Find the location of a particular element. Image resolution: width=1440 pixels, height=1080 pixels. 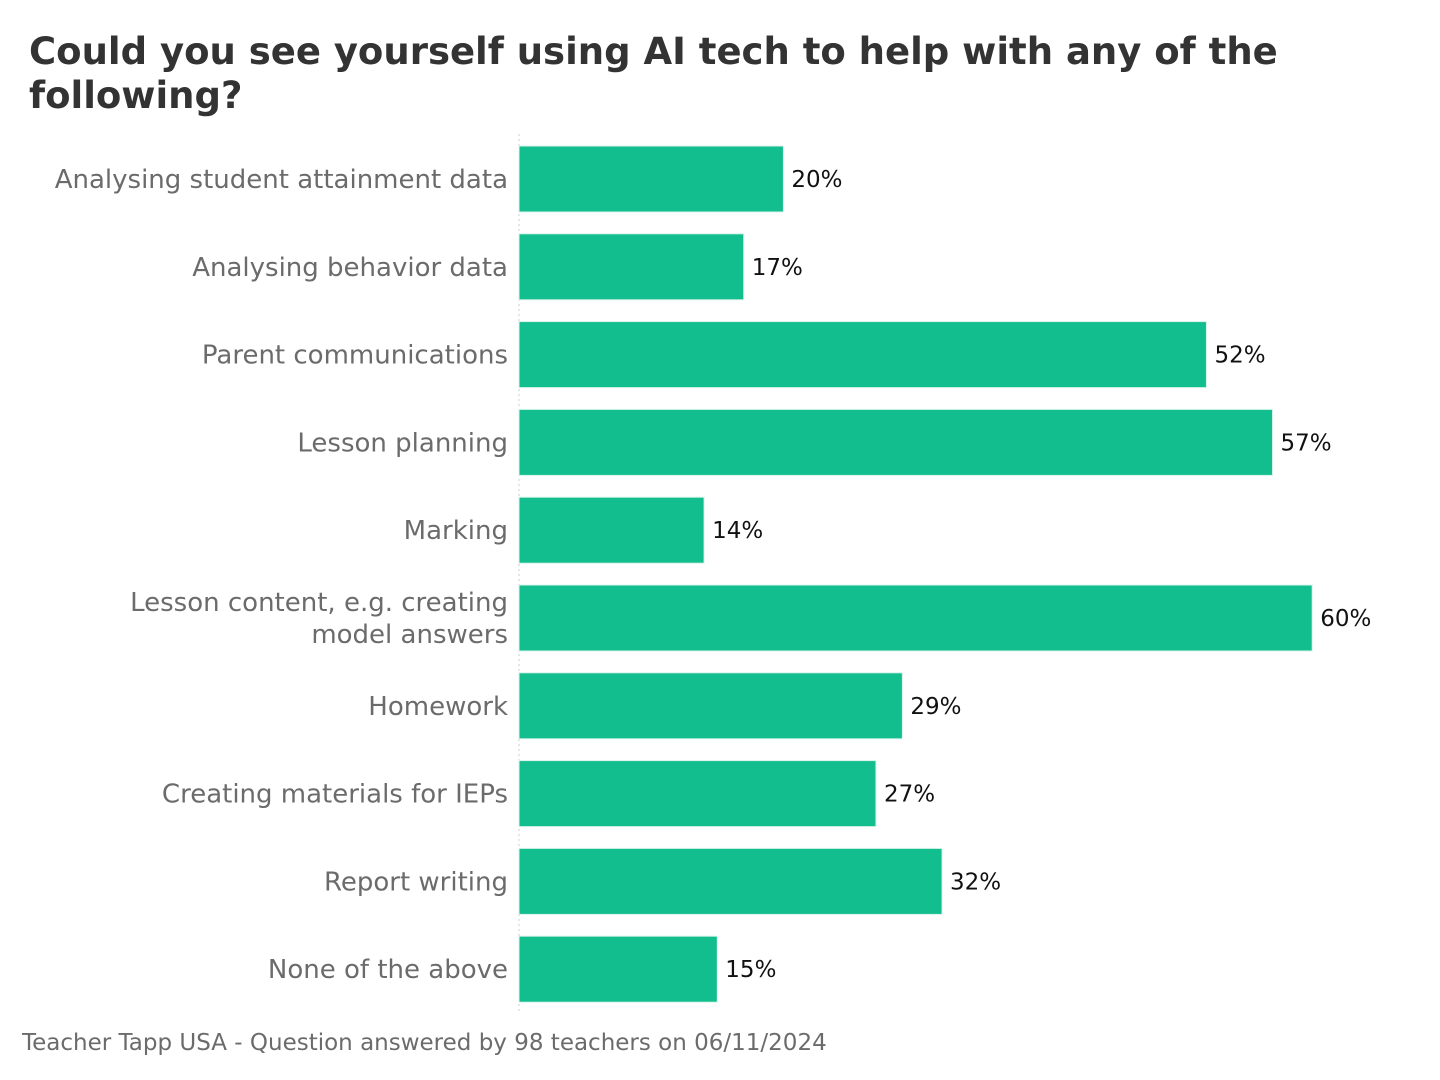

category-label: Marking is located at coordinates (456, 531).